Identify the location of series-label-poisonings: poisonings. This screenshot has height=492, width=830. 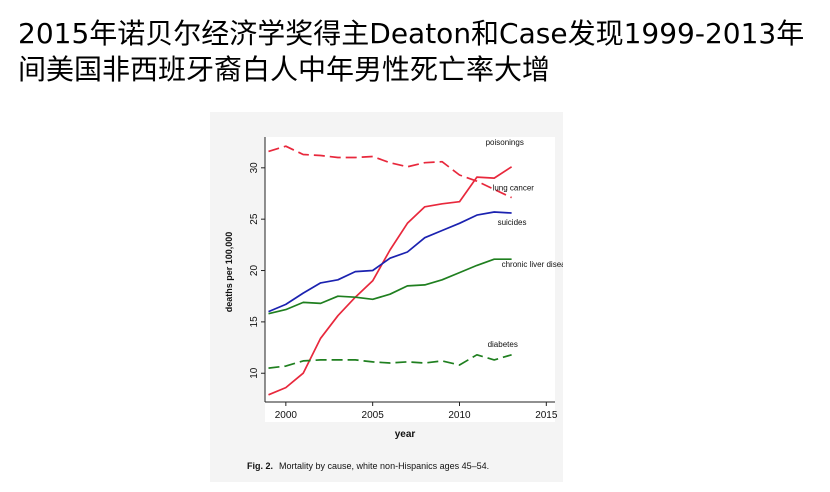
(505, 142).